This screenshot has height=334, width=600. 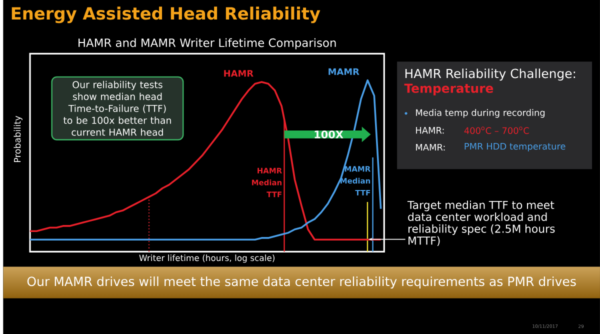 I want to click on chart-title: Energy Assisted Head Reliability, so click(x=166, y=15).